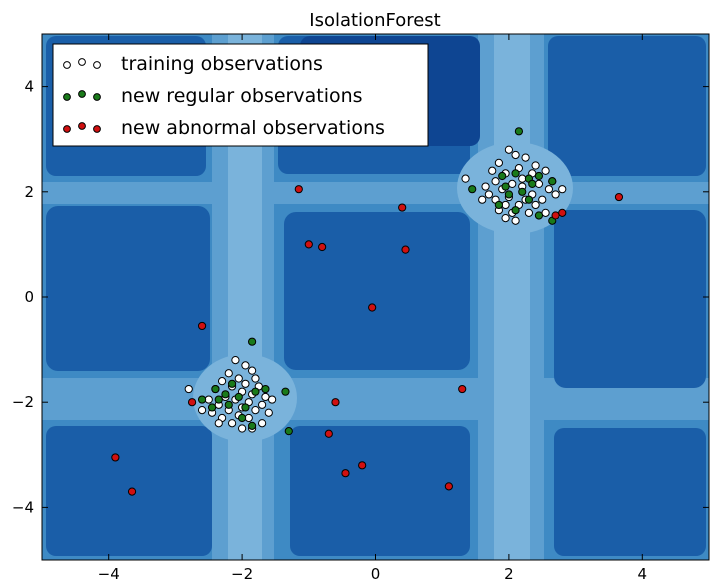 This screenshot has height=585, width=710. I want to click on contour-band-core-right, so click(512, 297).